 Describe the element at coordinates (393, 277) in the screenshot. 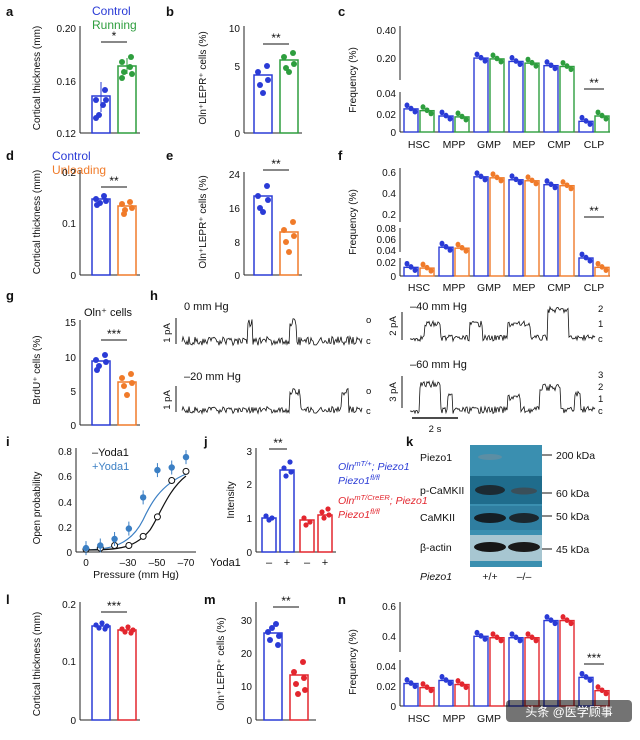

I see `tick-f-bot-1: 0` at that location.